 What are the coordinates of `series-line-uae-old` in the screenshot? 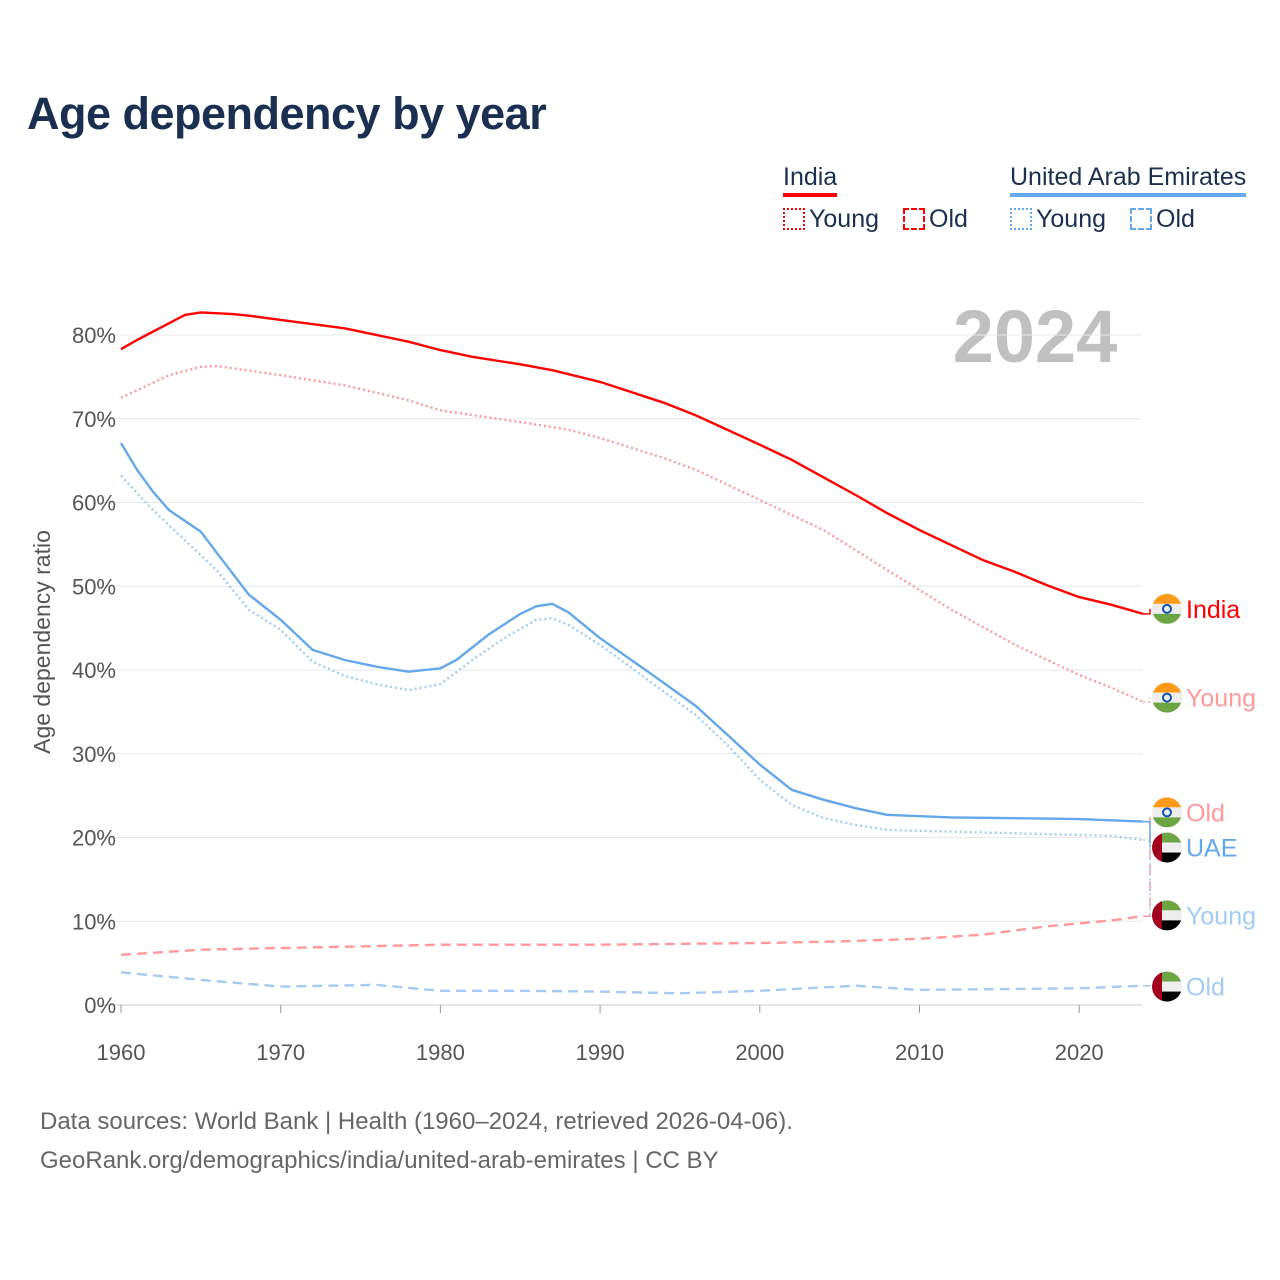 It's located at (632, 983).